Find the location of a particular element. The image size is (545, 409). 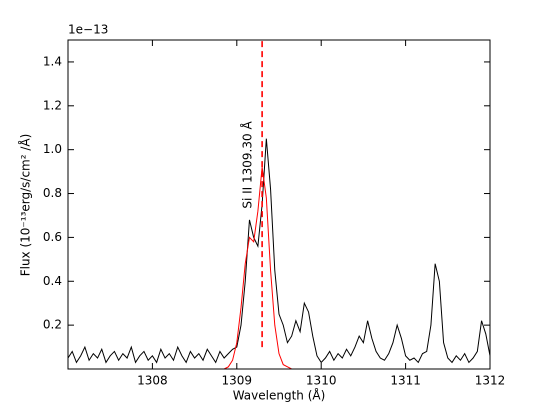

y-tick-label: 1.0 is located at coordinates (52, 149).